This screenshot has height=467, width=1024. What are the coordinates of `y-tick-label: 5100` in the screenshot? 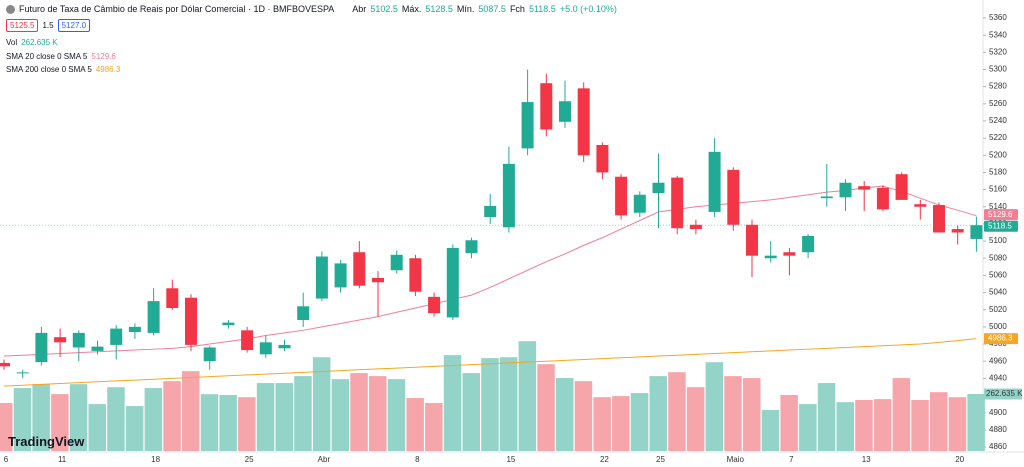 It's located at (998, 240).